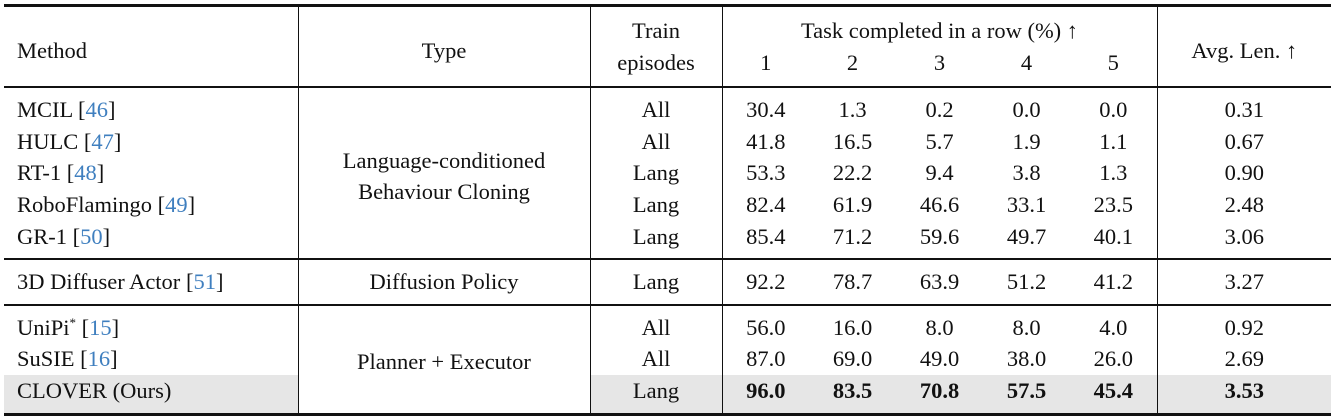 The height and width of the screenshot is (416, 1335). What do you see at coordinates (939, 141) in the screenshot?
I see `task-3-cell: 5.7` at bounding box center [939, 141].